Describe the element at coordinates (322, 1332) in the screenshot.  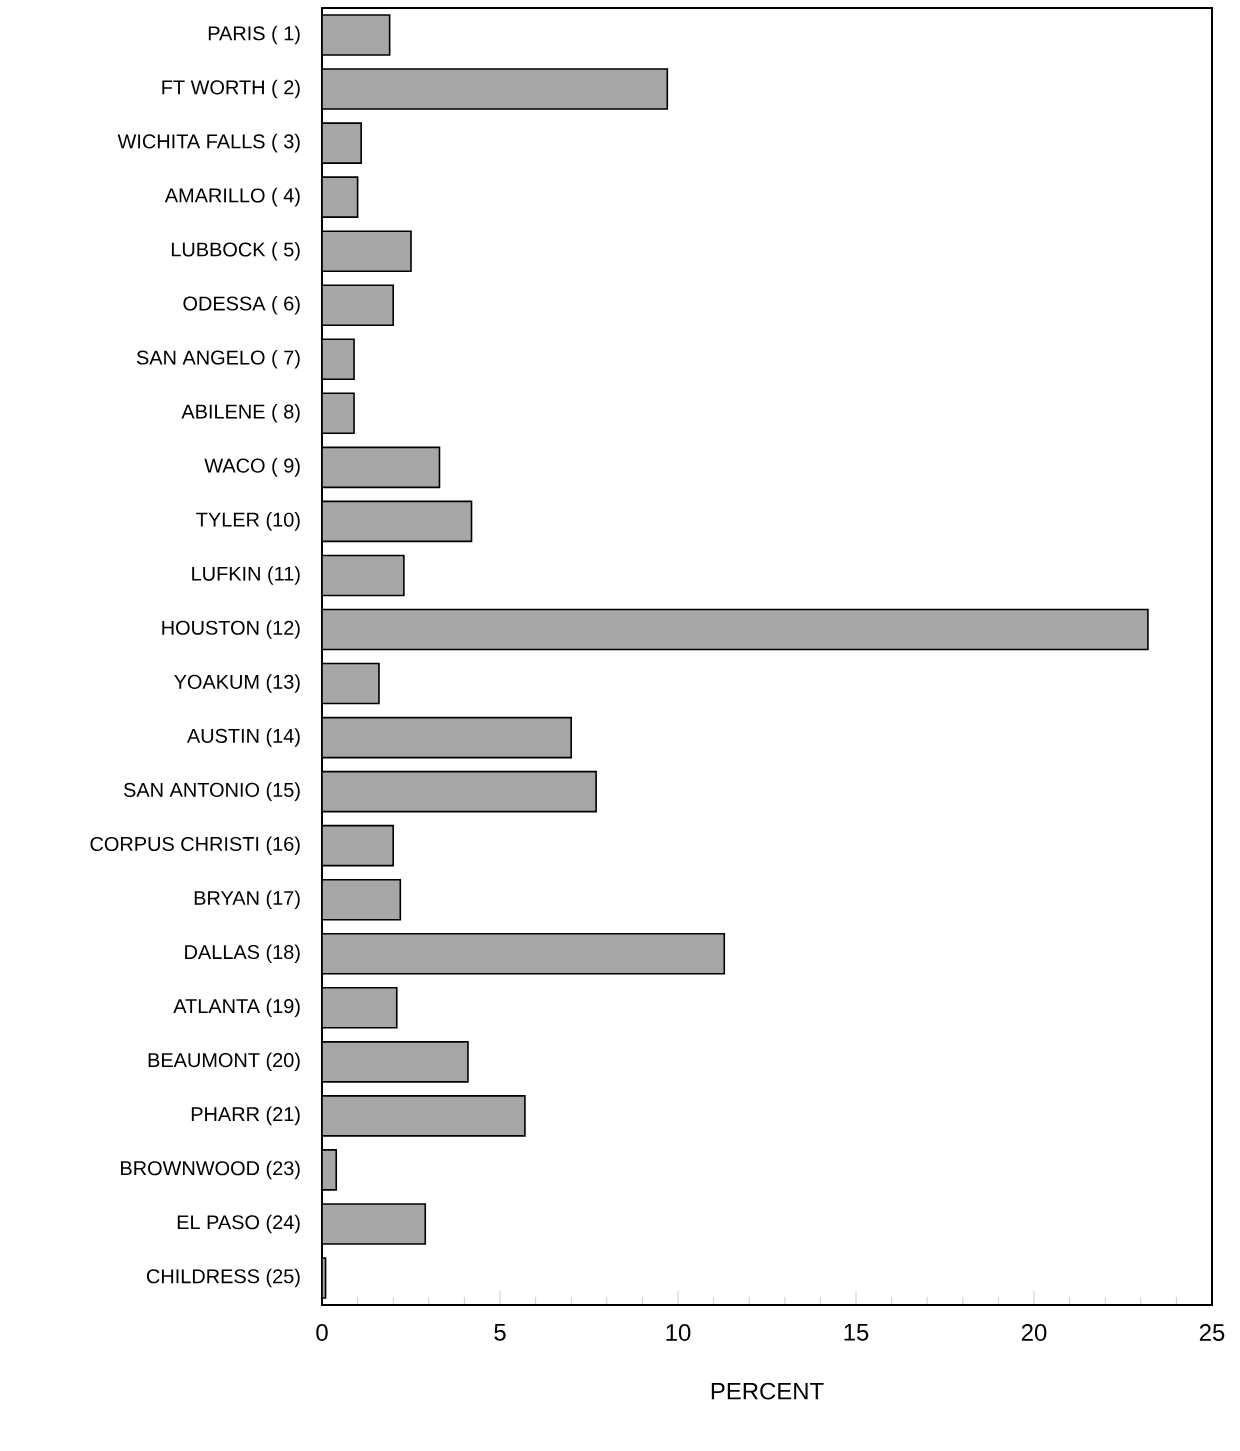
I see `x-tick-label: 0` at that location.